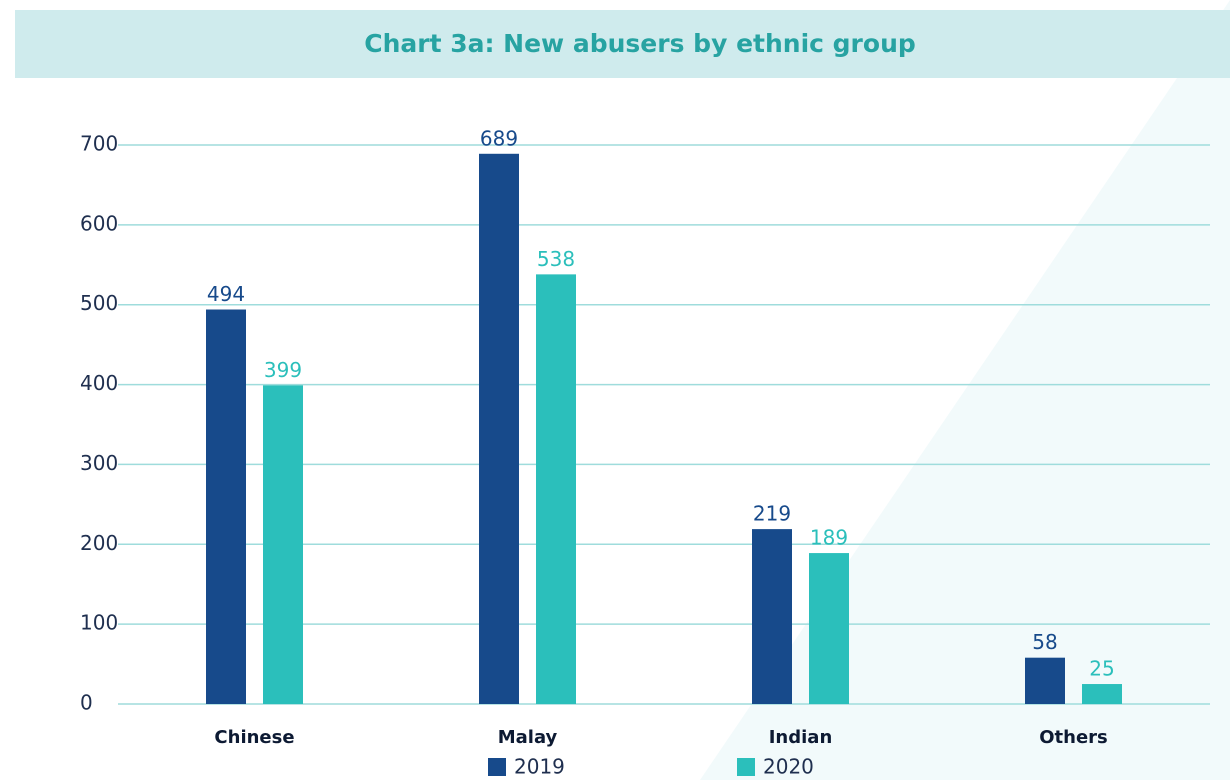  I want to click on x-tick-label: Chinese, so click(254, 737).